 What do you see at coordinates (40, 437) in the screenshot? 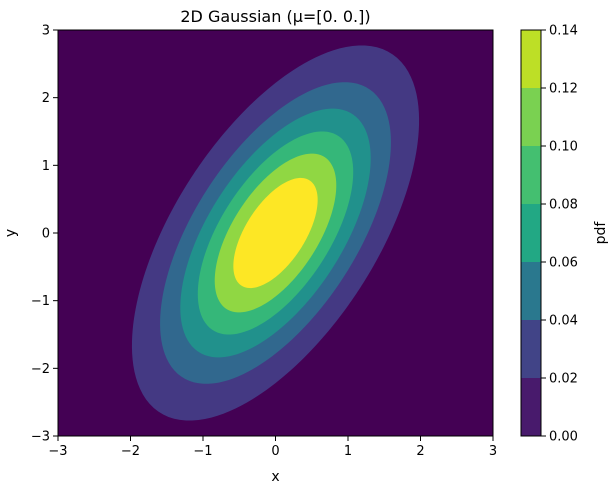
I see `y-tick-label: −3` at bounding box center [40, 437].